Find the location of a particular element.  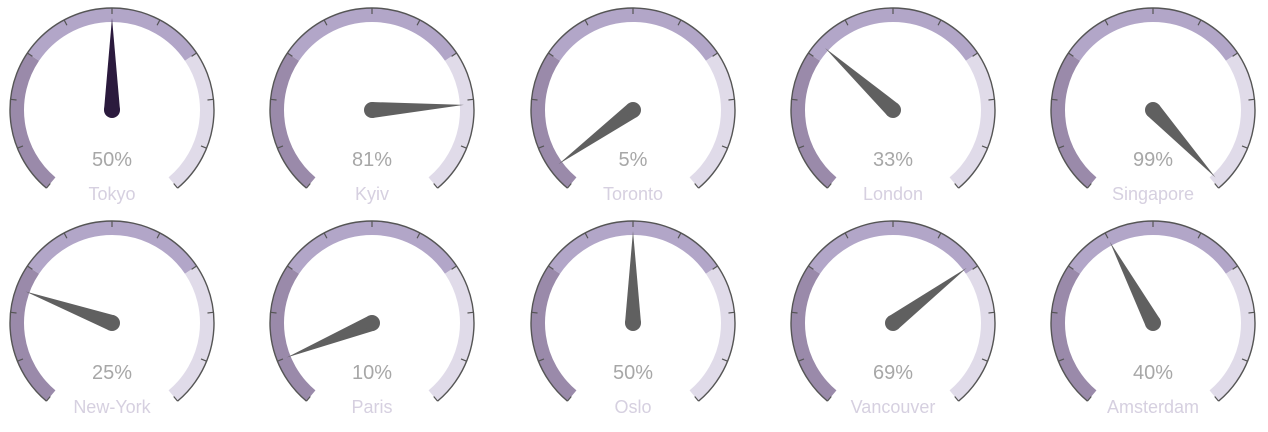

gauge-paris: 10% Paris is located at coordinates (372, 326).